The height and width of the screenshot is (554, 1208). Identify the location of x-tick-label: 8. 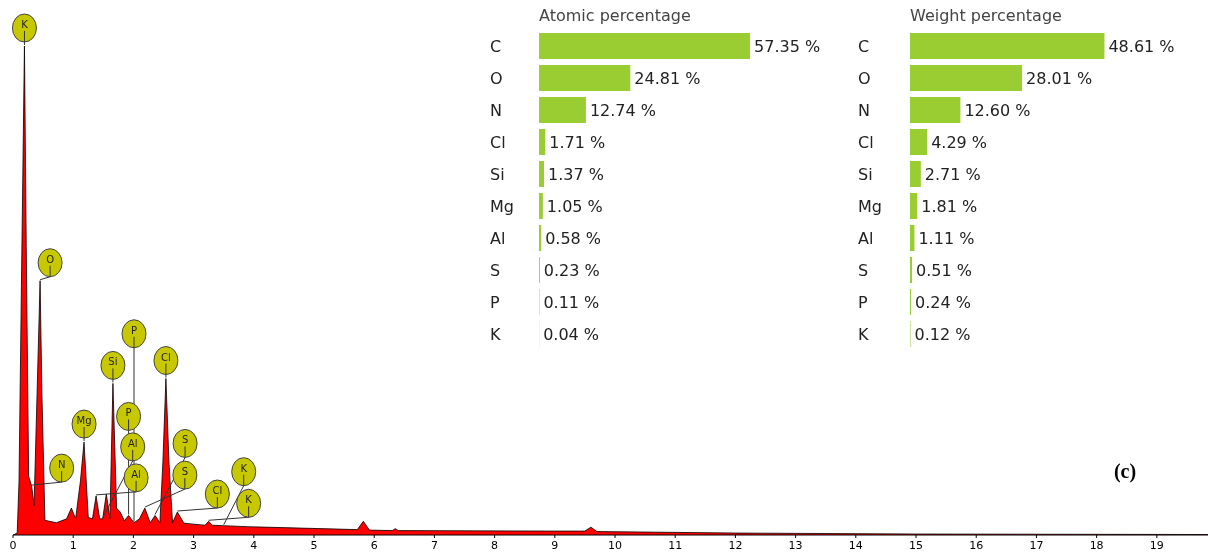
(495, 545).